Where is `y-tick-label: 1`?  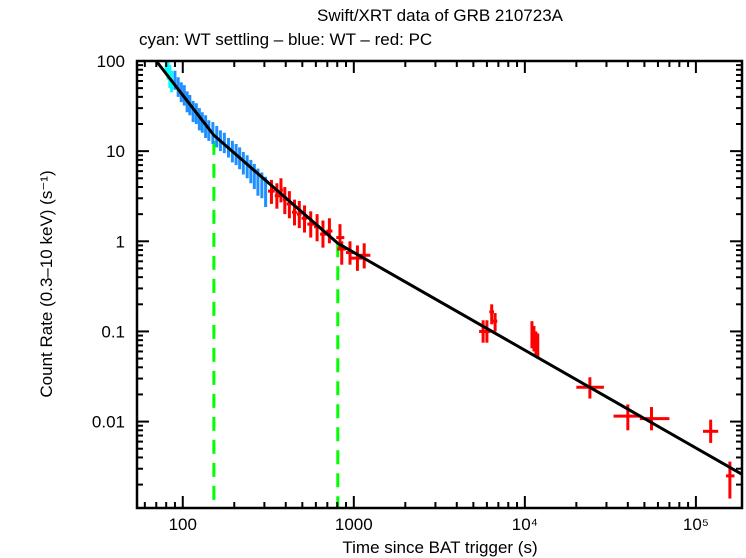 y-tick-label: 1 is located at coordinates (120, 241).